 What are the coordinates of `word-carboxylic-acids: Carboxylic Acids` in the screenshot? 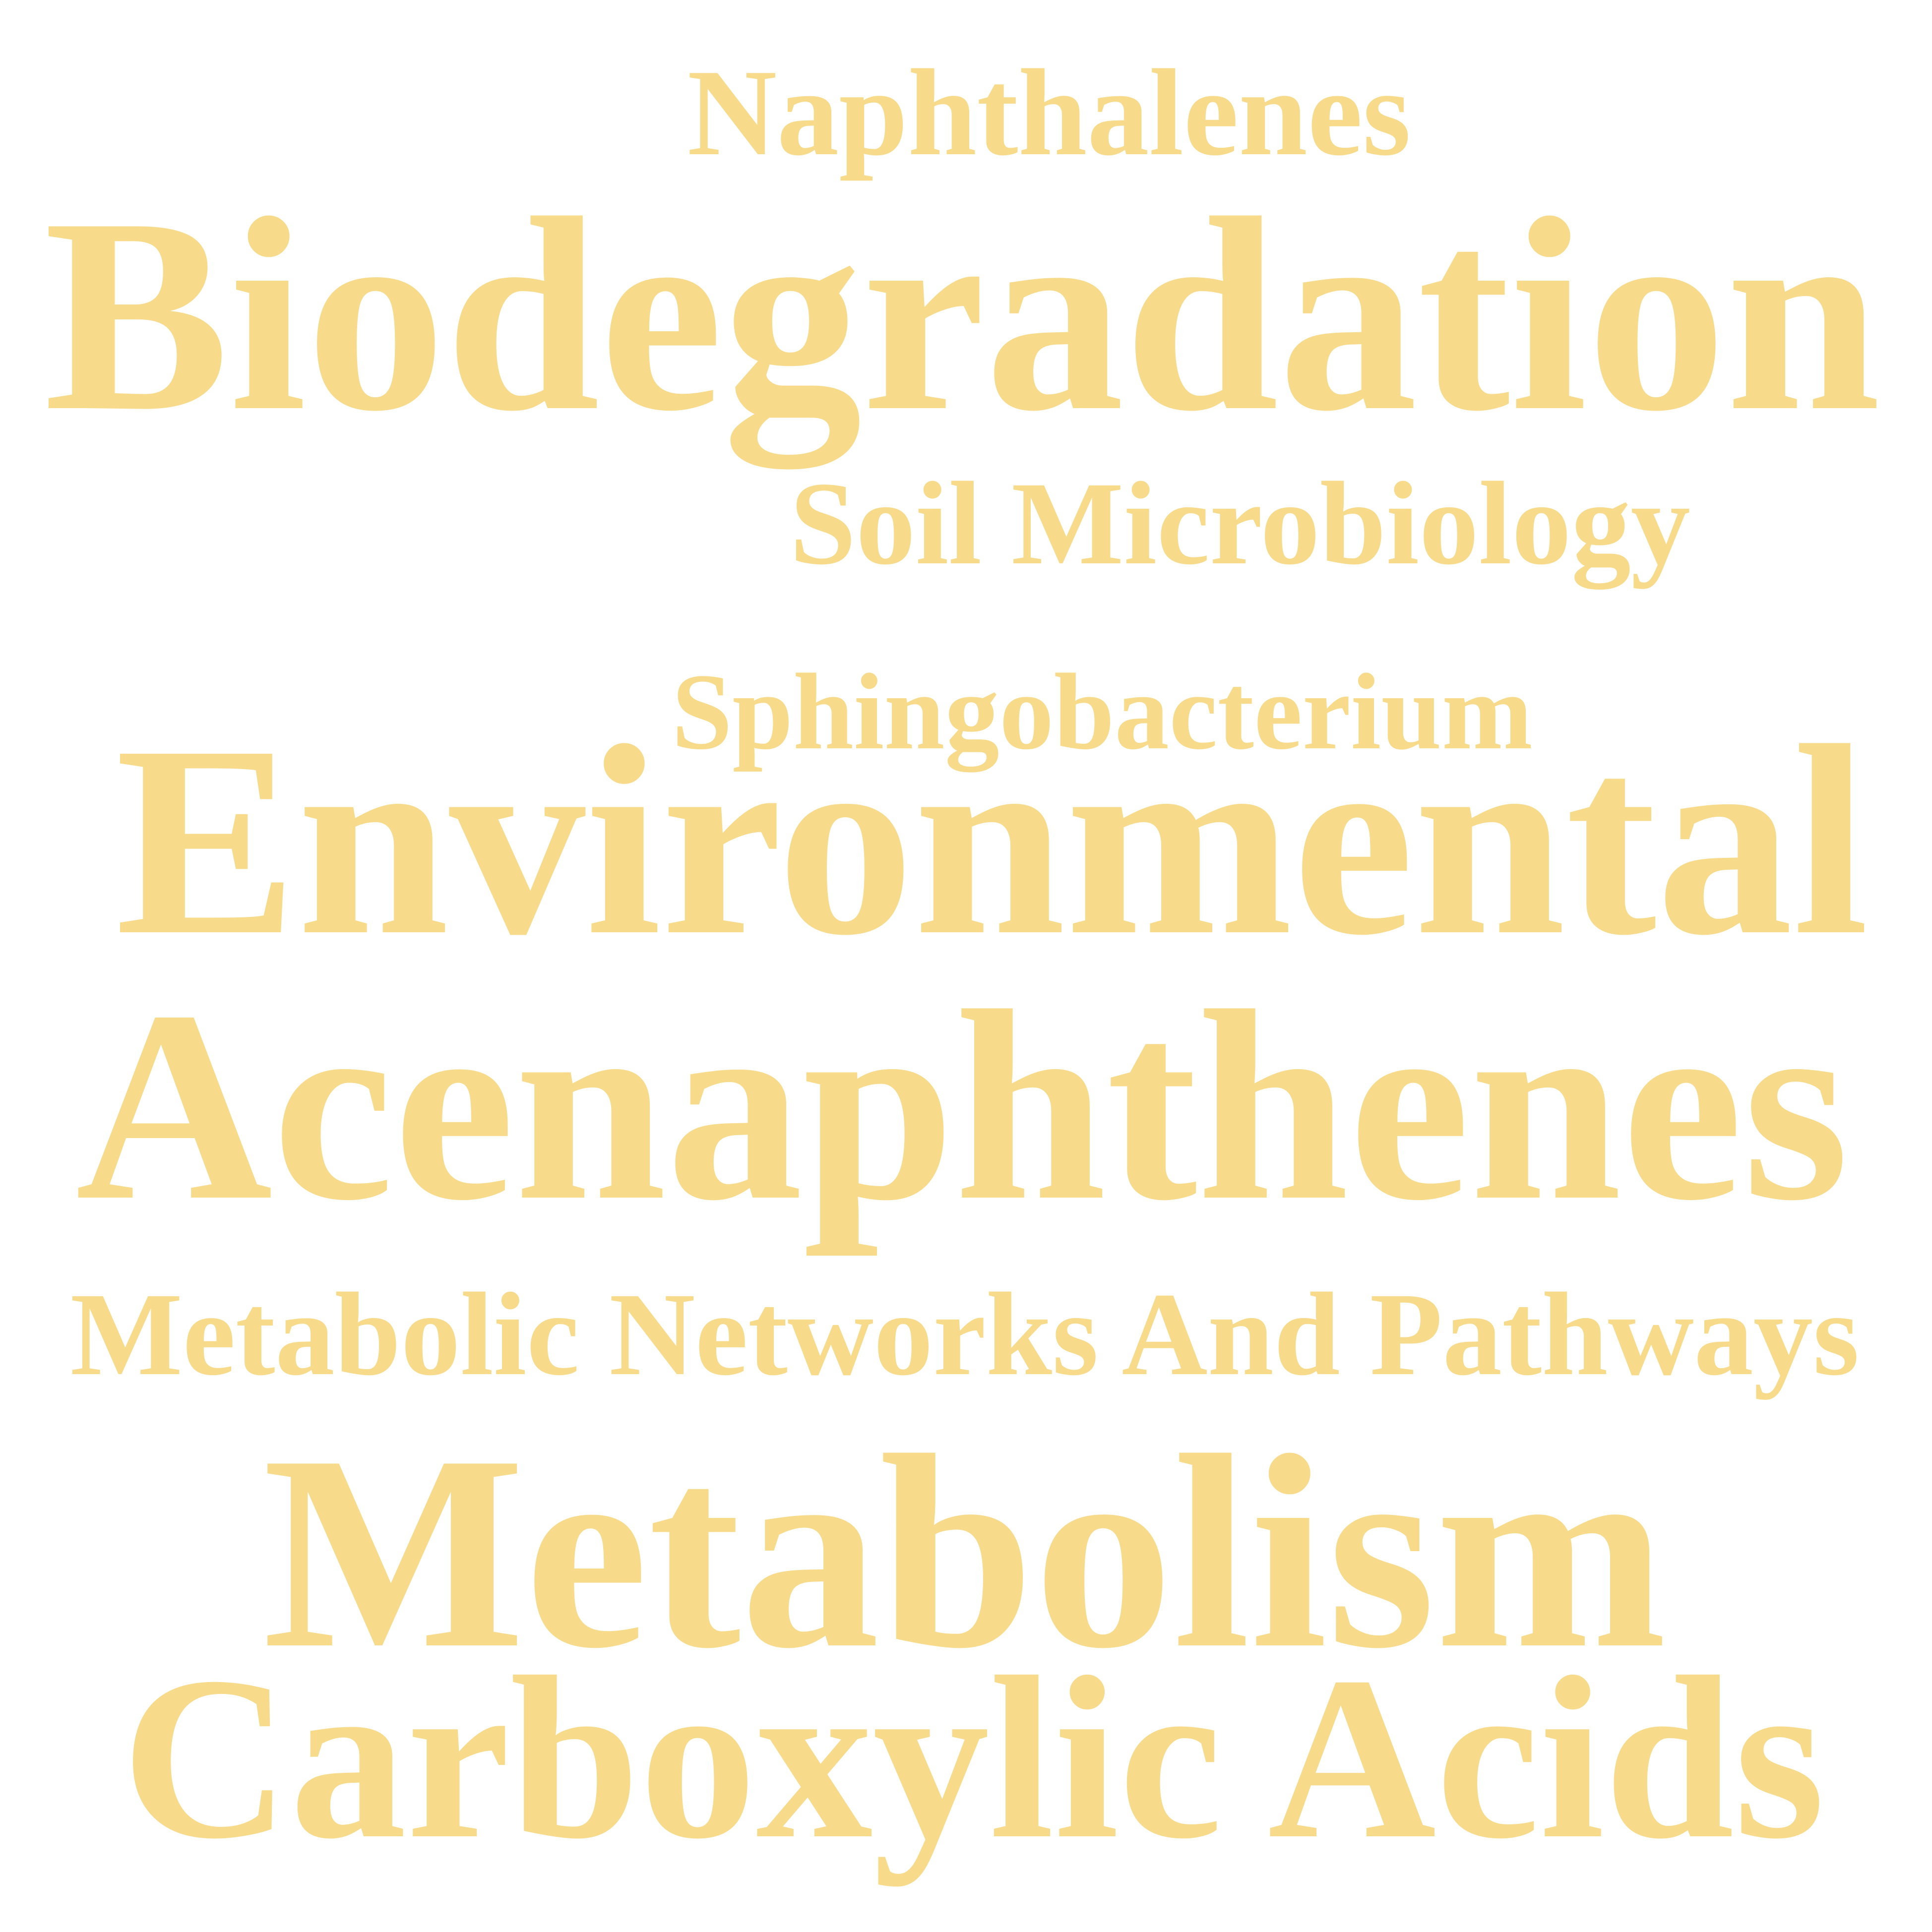 It's located at (973, 1758).